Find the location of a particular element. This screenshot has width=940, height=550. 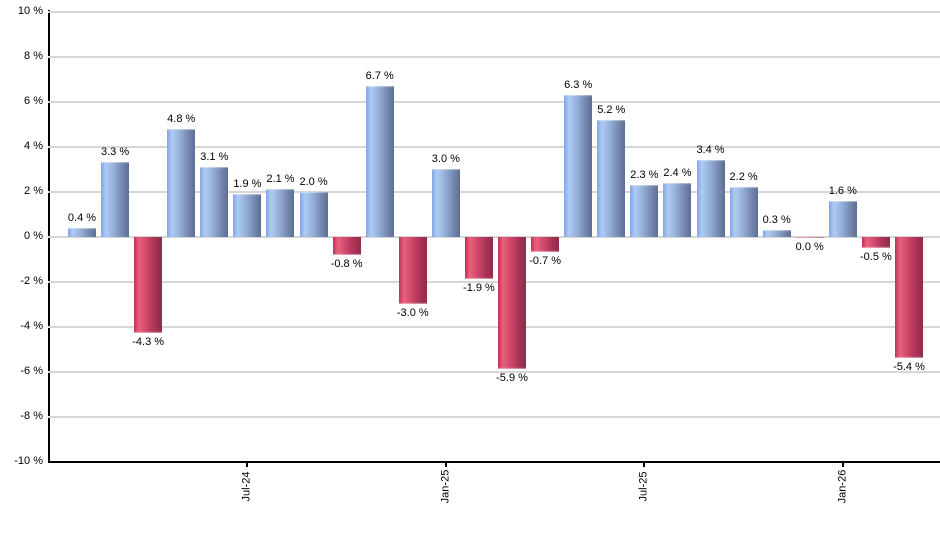

bar-value-label: -0.5 % is located at coordinates (876, 256).